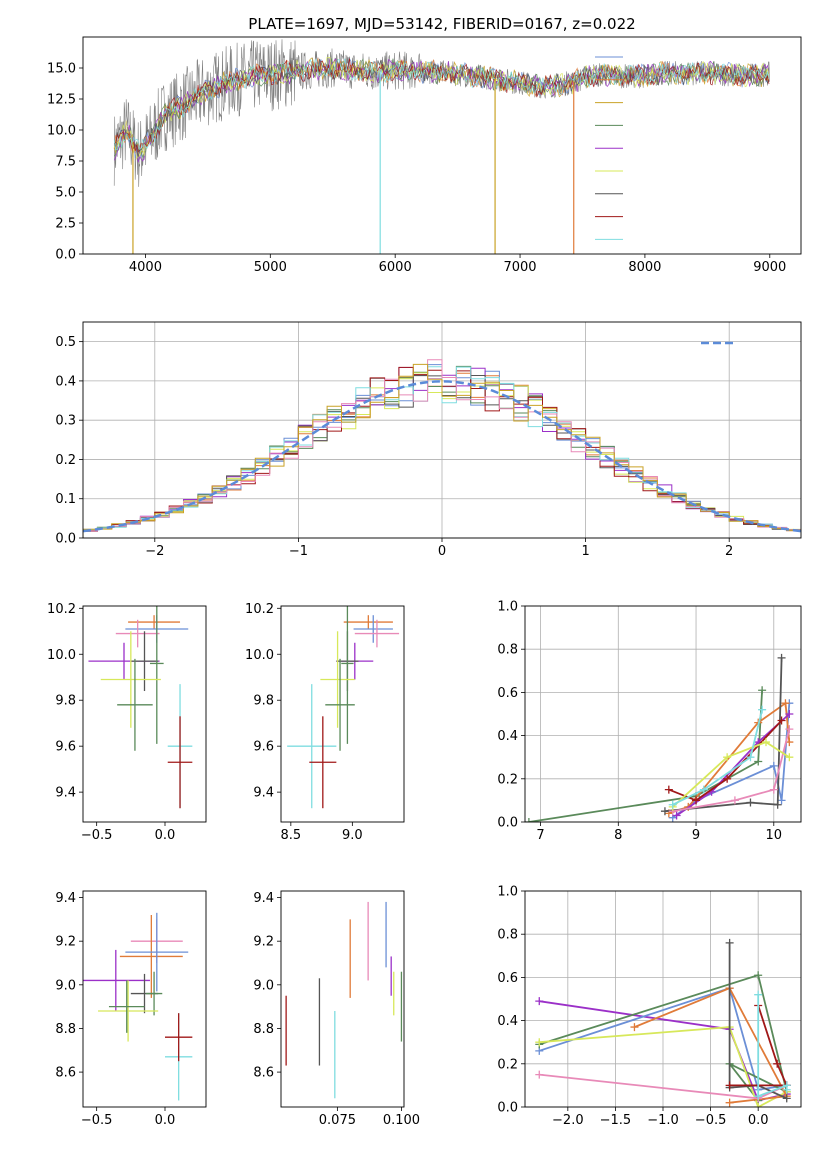 This screenshot has width=819, height=1170. Describe the element at coordinates (519, 267) in the screenshot. I see `x-tick-label: 7000` at that location.